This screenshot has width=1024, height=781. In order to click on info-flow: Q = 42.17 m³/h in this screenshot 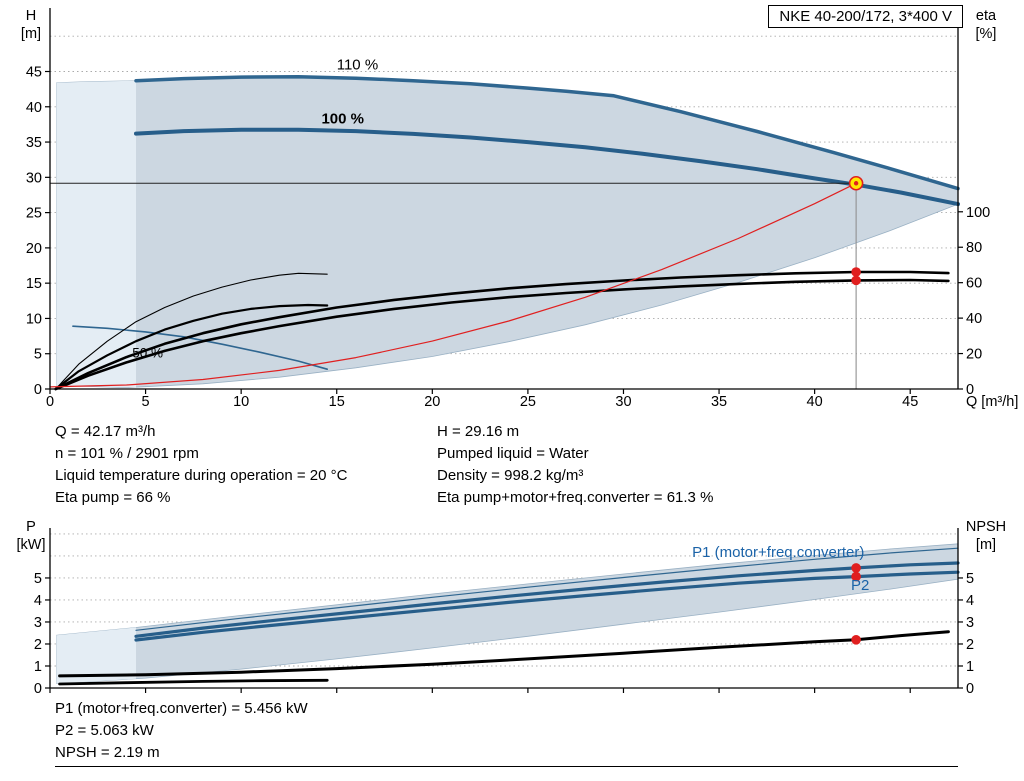, I will do `click(105, 431)`.